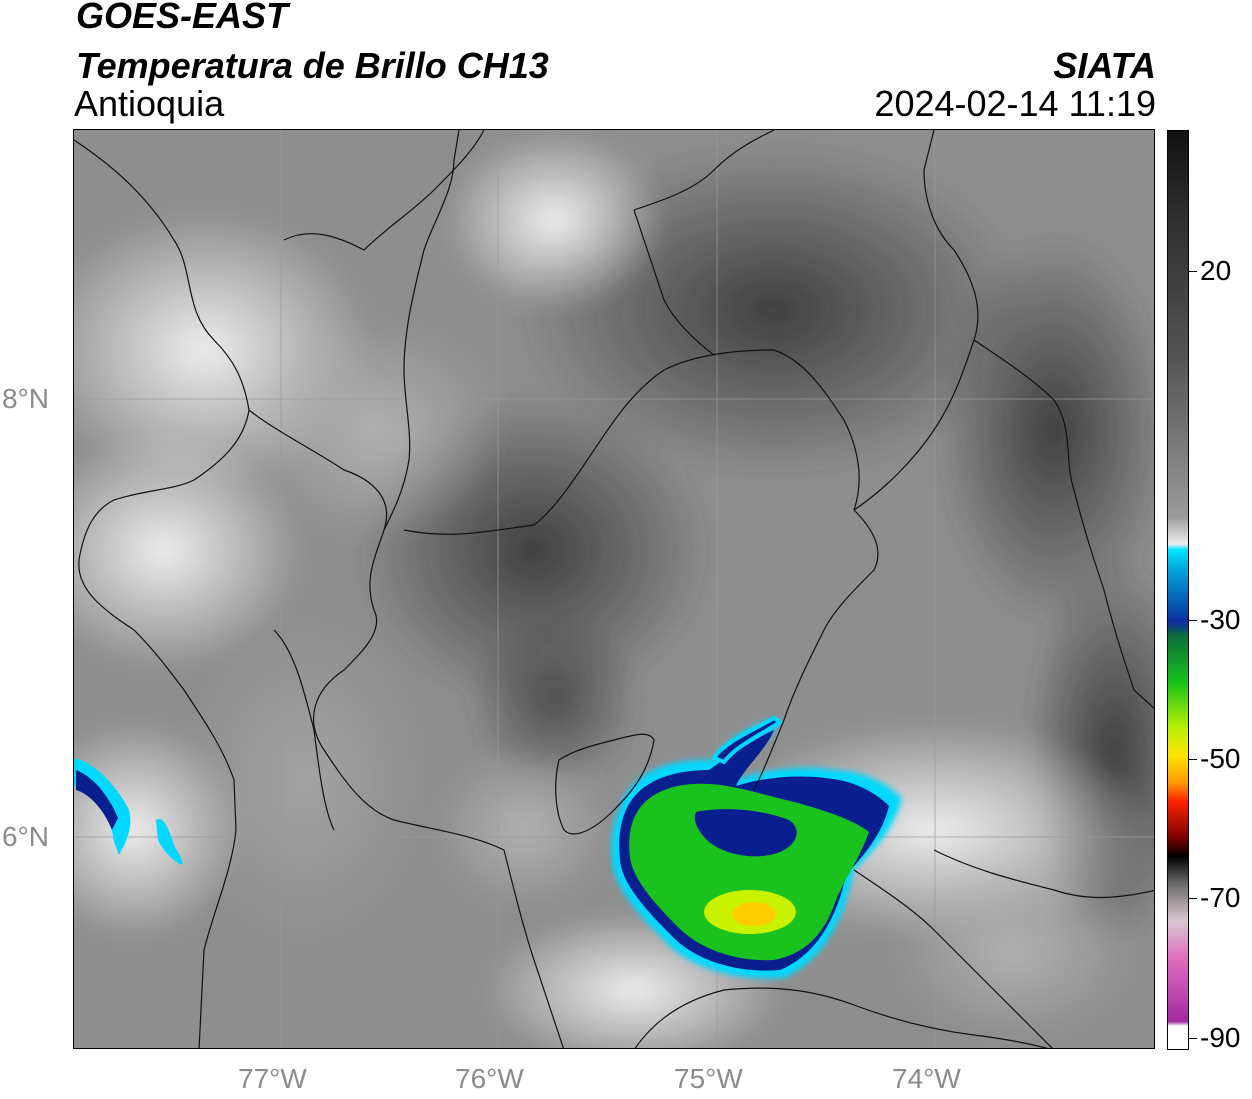  I want to click on border-south-west, so click(533, 948).